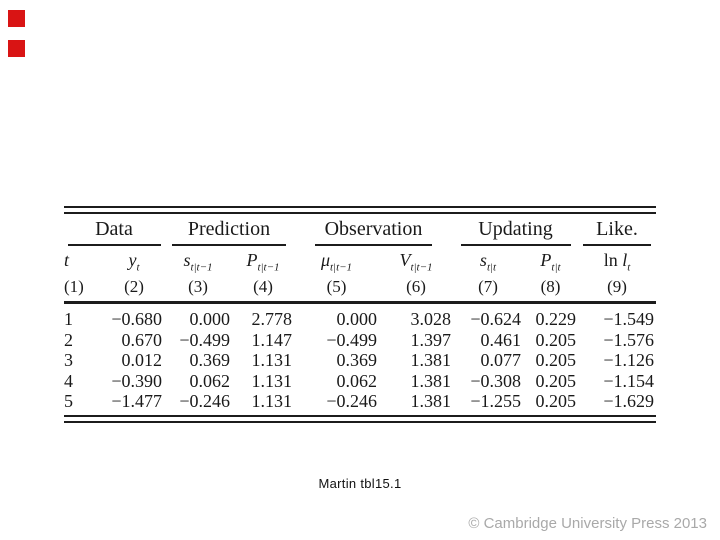  What do you see at coordinates (501, 339) in the screenshot?
I see `value-cell: 0.461` at bounding box center [501, 339].